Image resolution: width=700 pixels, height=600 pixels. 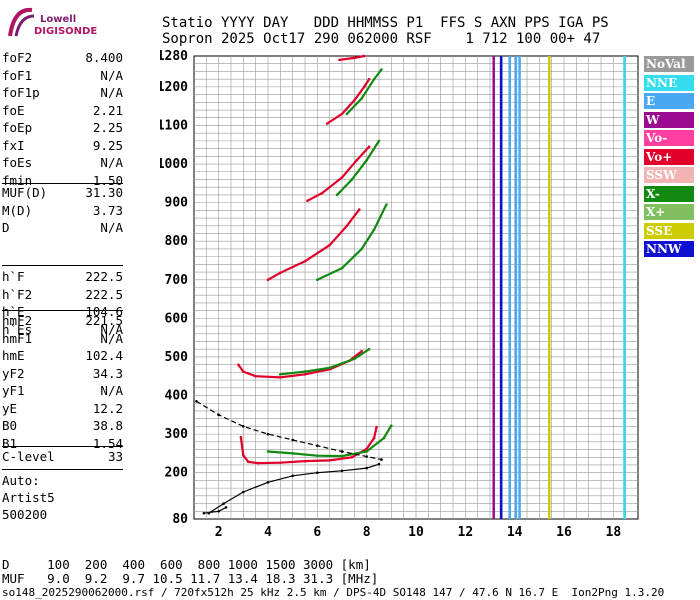 What do you see at coordinates (13, 110) in the screenshot?
I see `param-key: foE` at bounding box center [13, 110].